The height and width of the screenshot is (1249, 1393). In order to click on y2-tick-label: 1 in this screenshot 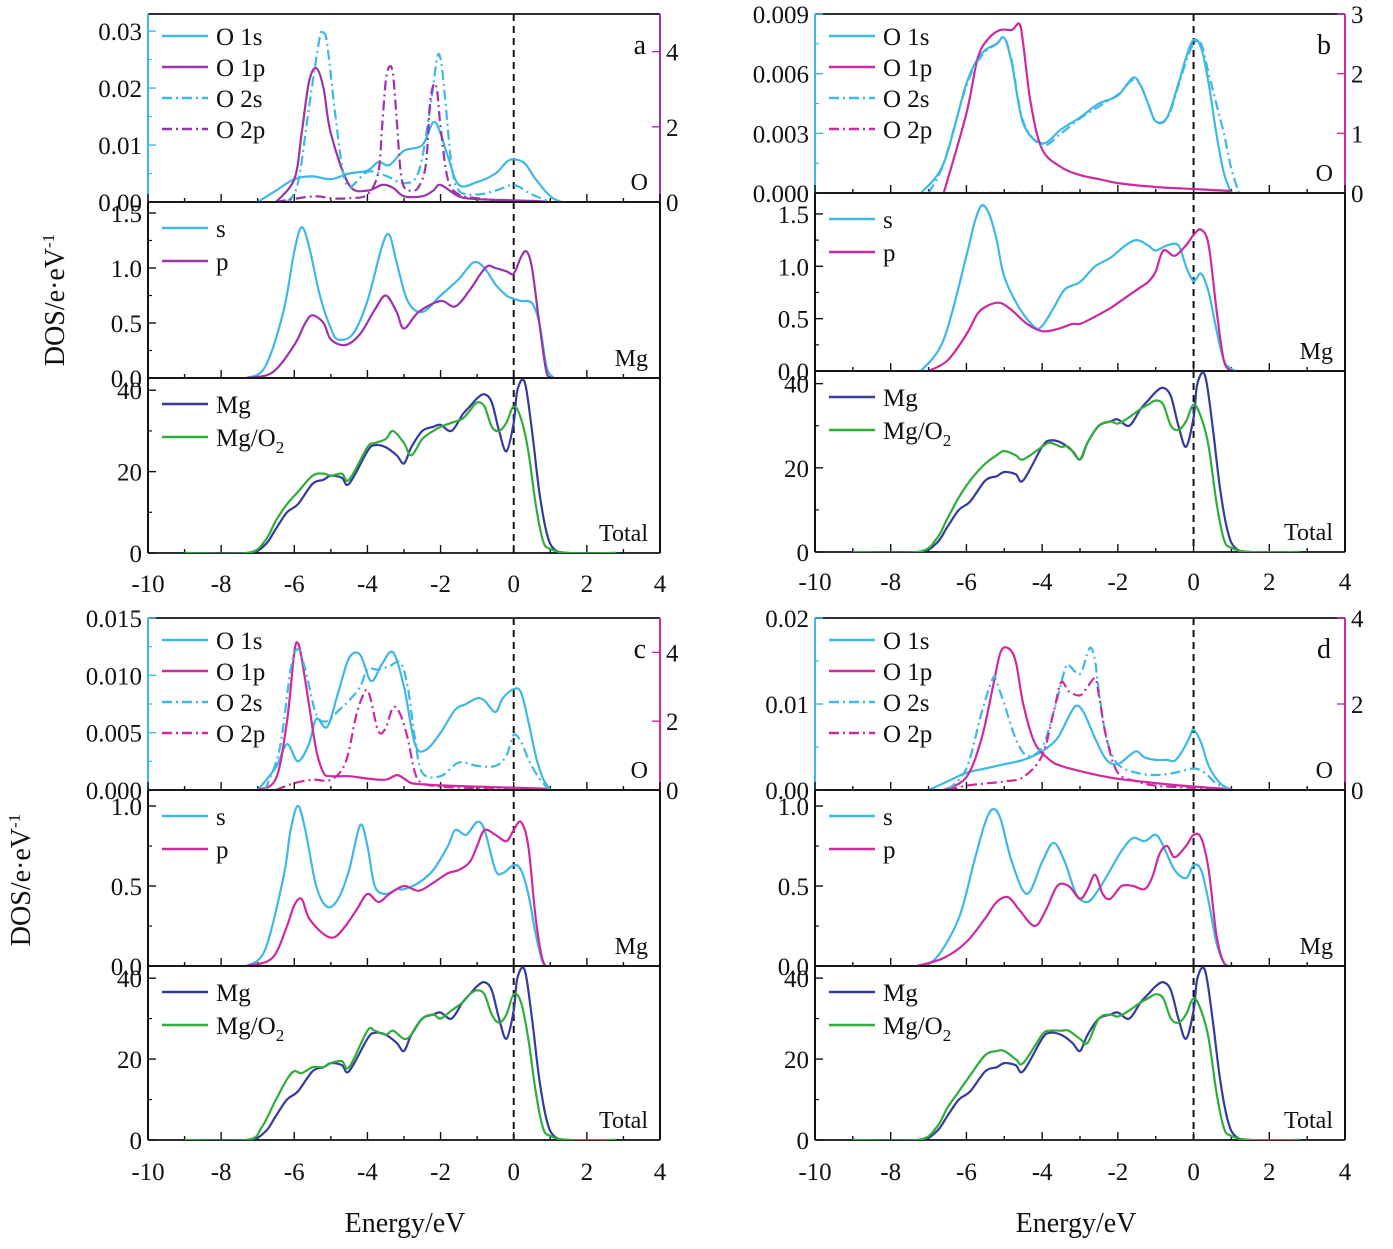, I will do `click(1357, 134)`.